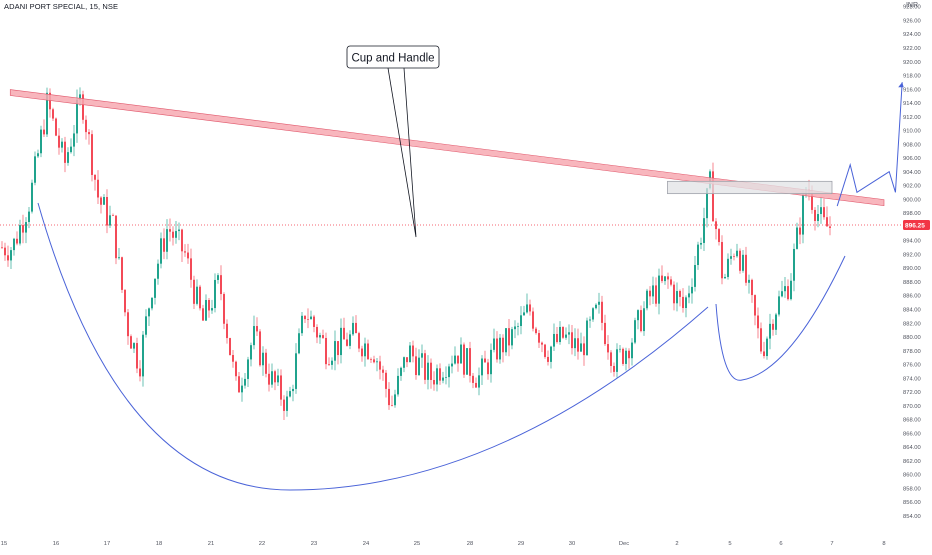 The image size is (932, 555). Describe the element at coordinates (912, 434) in the screenshot. I see `price-tick-label: 866.00` at that location.